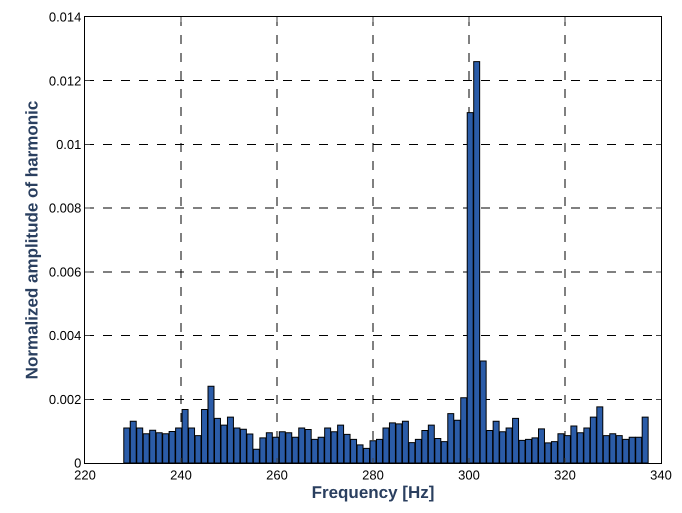 This screenshot has width=682, height=513. I want to click on x-tick-label: 320, so click(565, 475).